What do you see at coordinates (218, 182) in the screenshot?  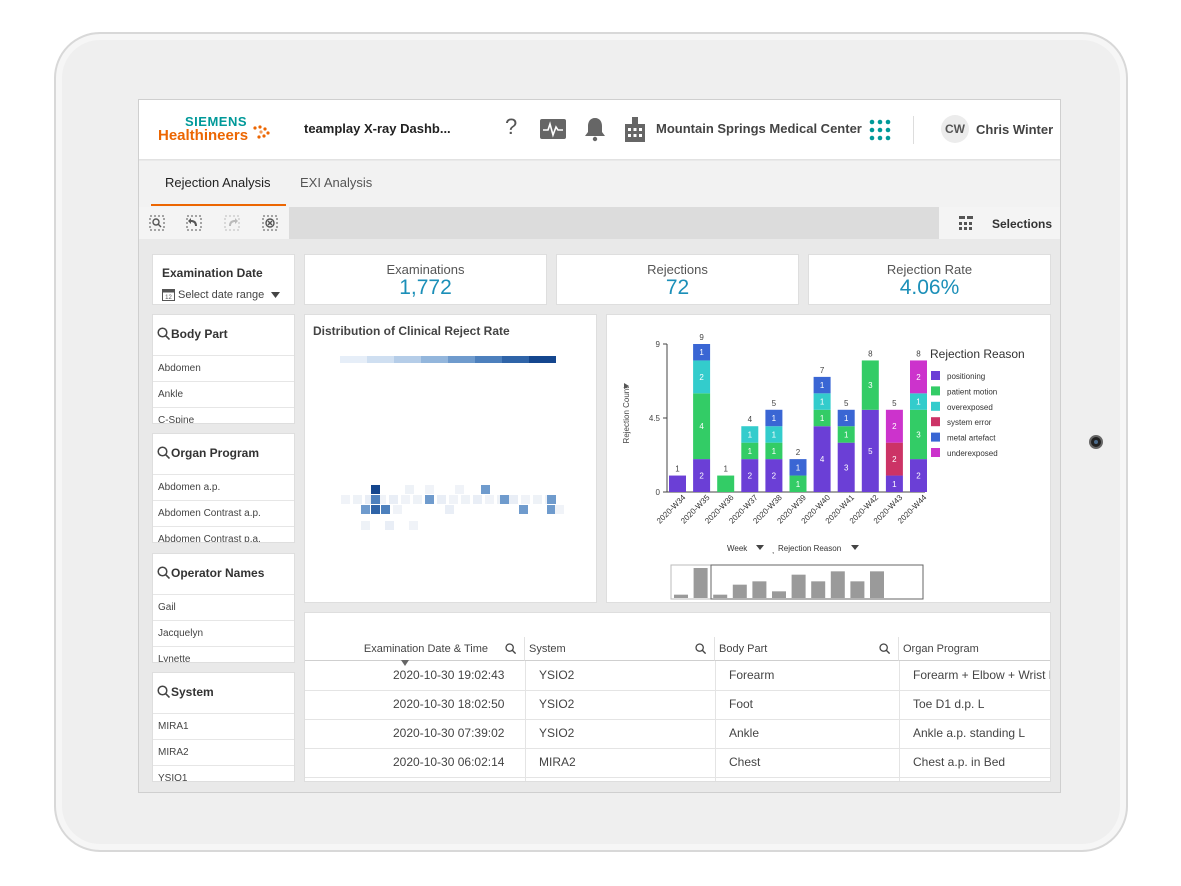 I see `tab-rejection-analysis: Rejection Analysis` at bounding box center [218, 182].